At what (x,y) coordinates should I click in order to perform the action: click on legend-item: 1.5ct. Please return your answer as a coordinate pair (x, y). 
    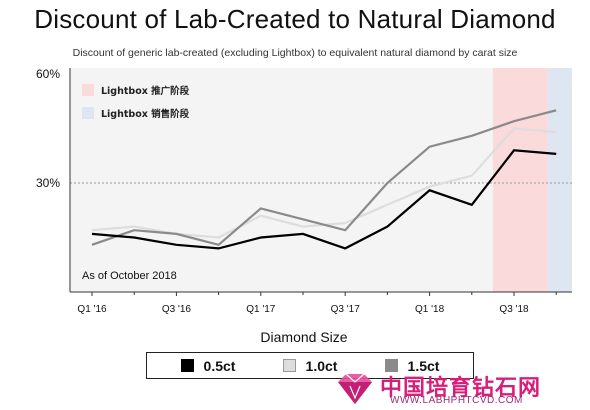
    Looking at the image, I should click on (412, 365).